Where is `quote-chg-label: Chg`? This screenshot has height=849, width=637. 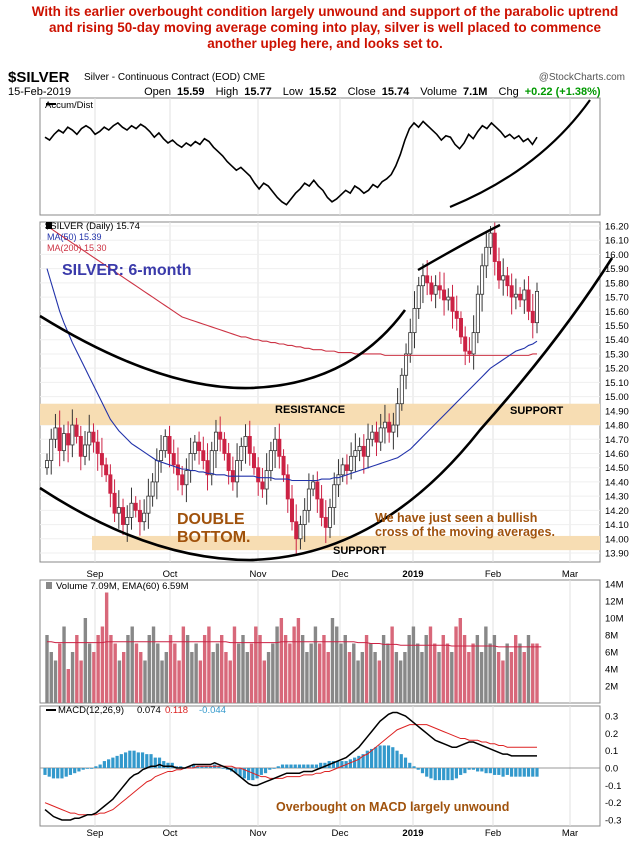 quote-chg-label: Chg is located at coordinates (508, 92).